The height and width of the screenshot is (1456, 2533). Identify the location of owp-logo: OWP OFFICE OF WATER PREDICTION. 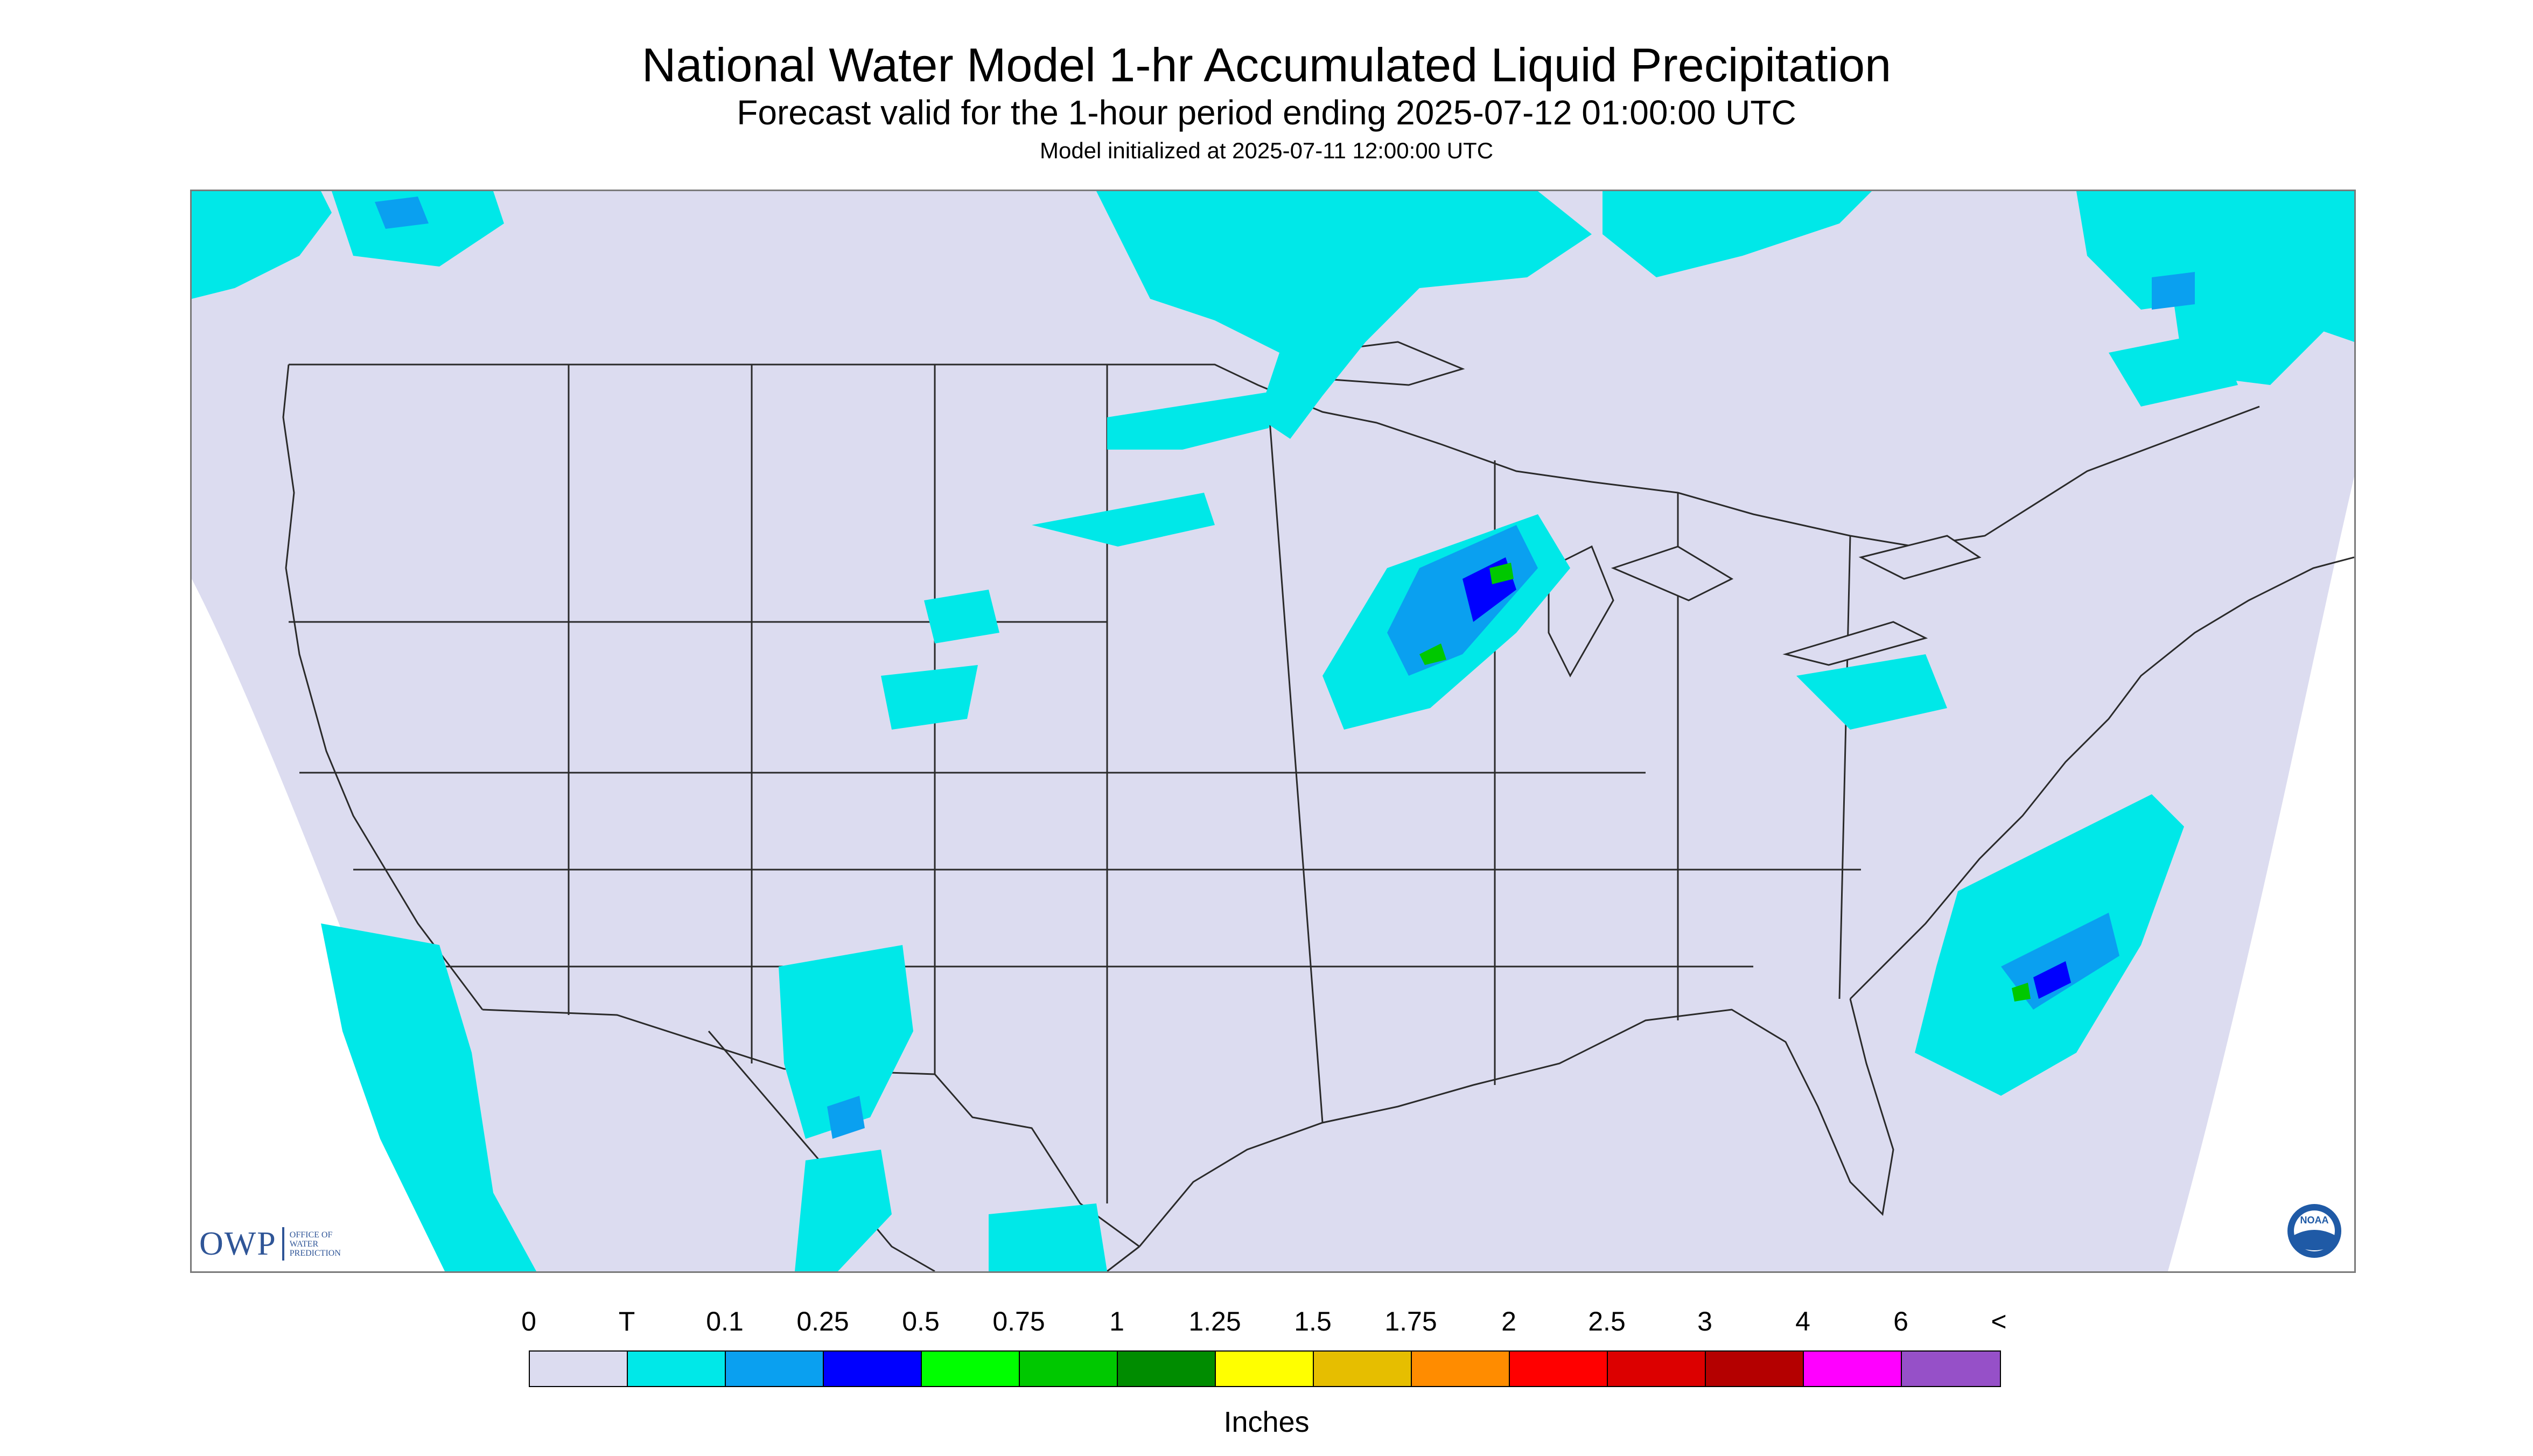
(270, 1243).